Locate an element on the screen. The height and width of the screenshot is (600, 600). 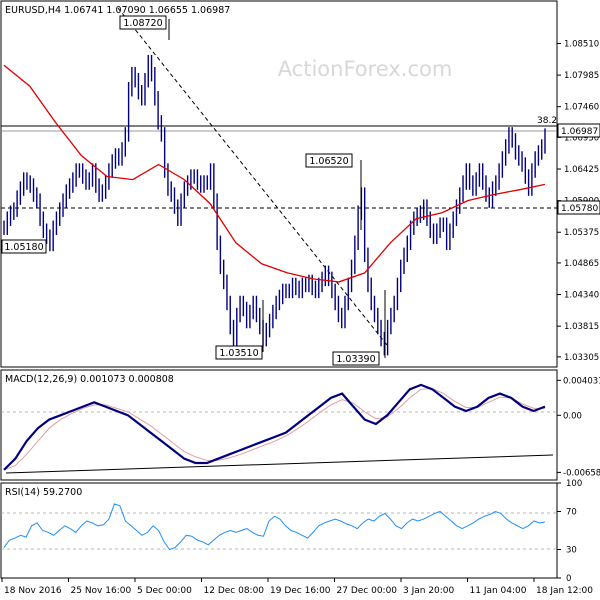
time-tick-label: 12 Dec 08:00 is located at coordinates (234, 591).